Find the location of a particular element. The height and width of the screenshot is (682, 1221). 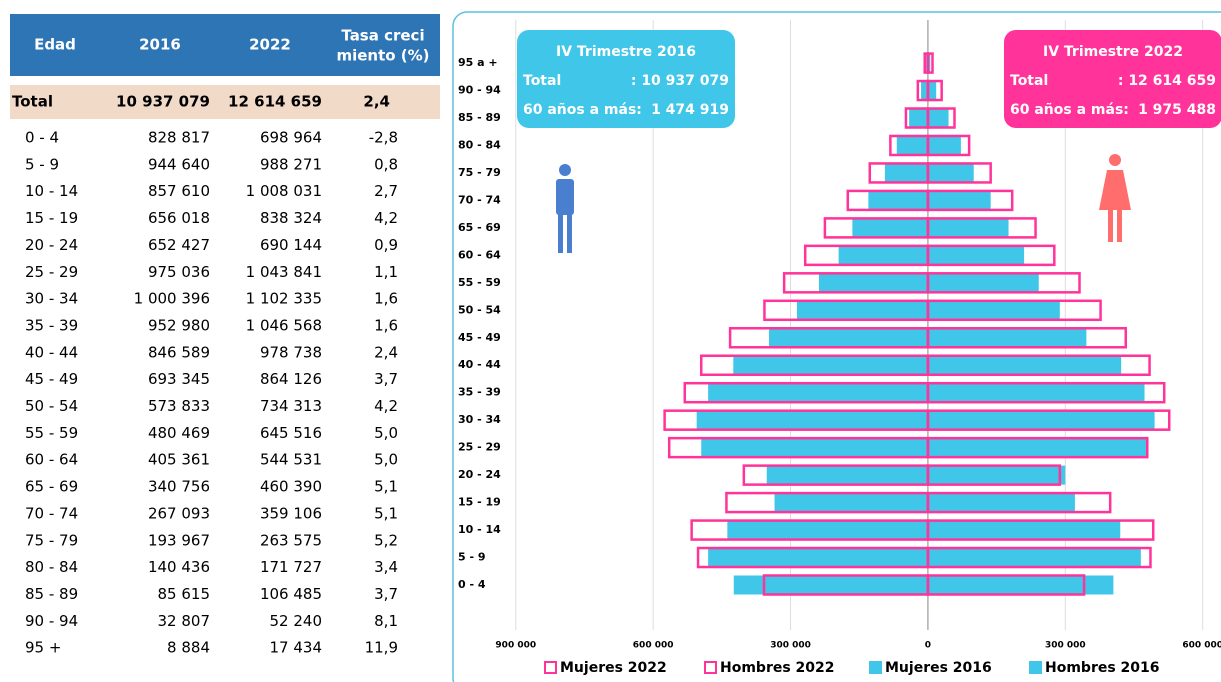

table-cell: 975 036 is located at coordinates (179, 272).